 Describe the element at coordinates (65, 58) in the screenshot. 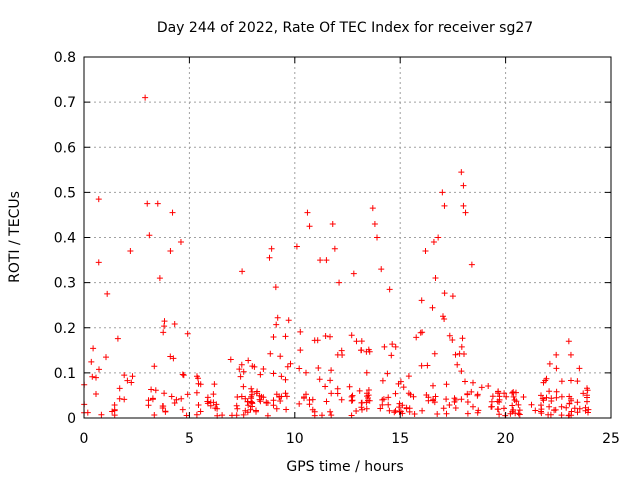

I see `y-tick-label: 0.8` at that location.